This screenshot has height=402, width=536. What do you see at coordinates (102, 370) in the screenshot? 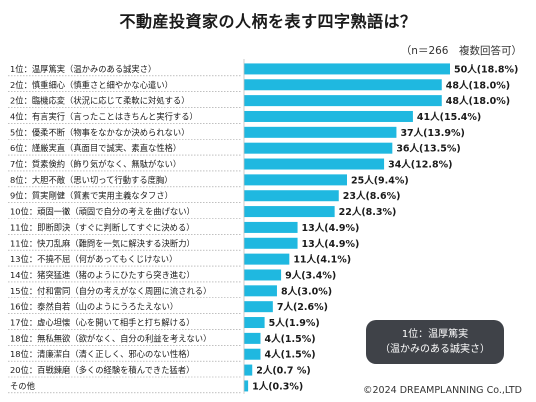
I see `category-label: 20位：百戦錬磨（多くの経験を積んできた猛者）` at bounding box center [102, 370].